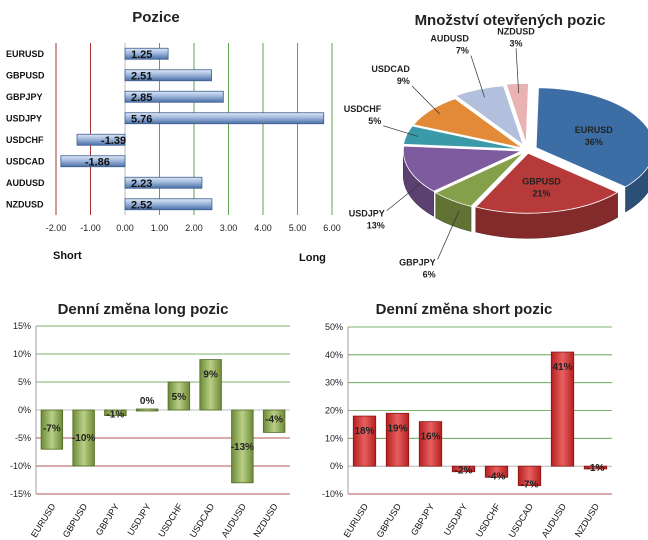  What do you see at coordinates (25, 183) in the screenshot?
I see `category-label-audusd: AUDUSD` at bounding box center [25, 183].